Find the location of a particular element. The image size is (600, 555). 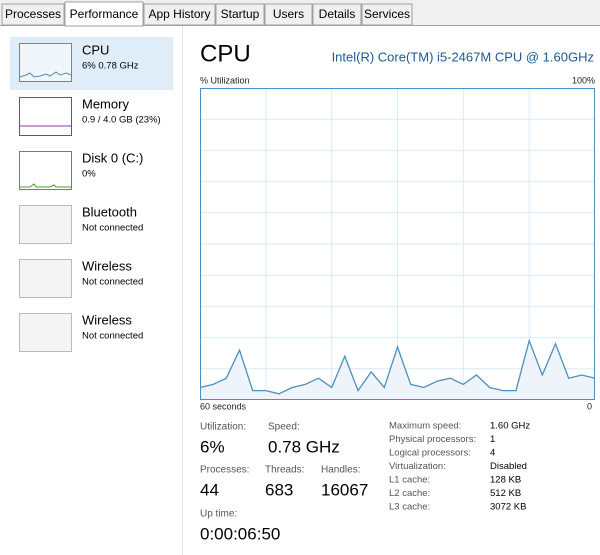

tab-label: Performance is located at coordinates (104, 14).